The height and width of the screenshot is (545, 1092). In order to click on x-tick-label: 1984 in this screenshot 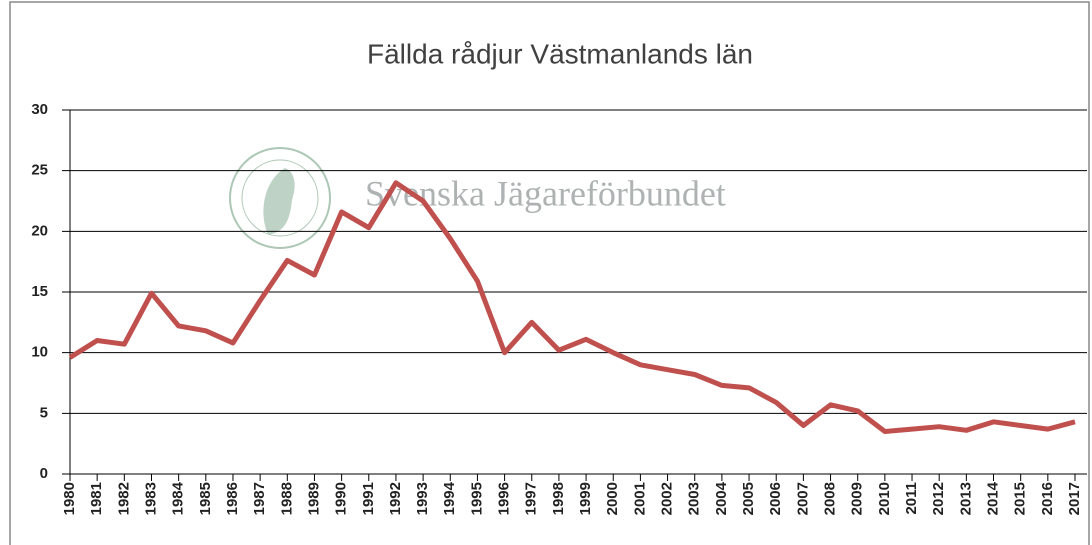, I will do `click(178, 498)`.